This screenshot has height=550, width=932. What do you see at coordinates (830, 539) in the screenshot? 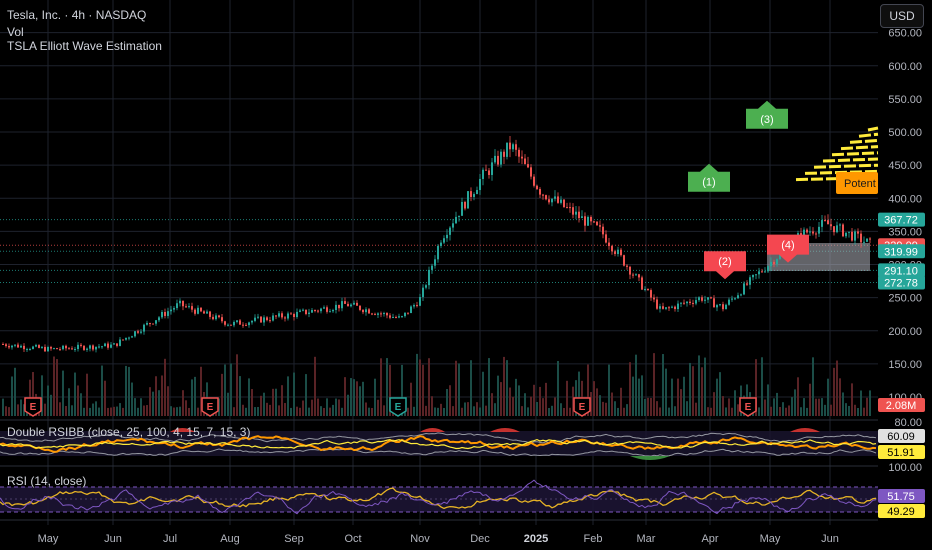
I see `x-tick-label: Jun` at bounding box center [830, 539].